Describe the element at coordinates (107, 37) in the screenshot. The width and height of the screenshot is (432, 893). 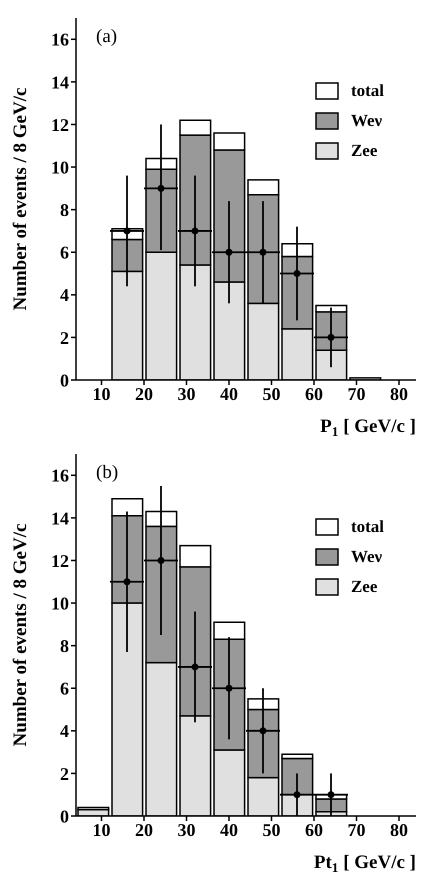
I see `annotation: (a)` at that location.